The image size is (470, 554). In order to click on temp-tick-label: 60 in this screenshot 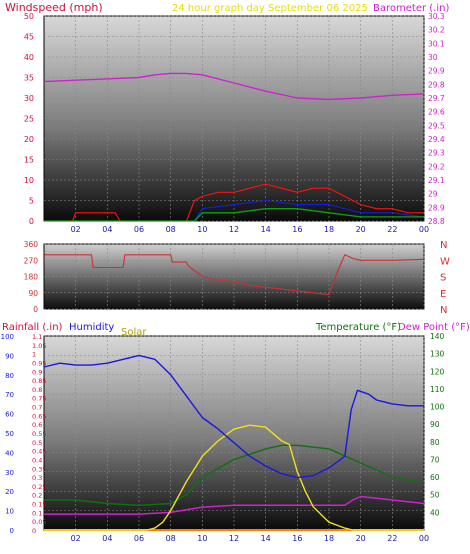, I will do `click(435, 477)`.